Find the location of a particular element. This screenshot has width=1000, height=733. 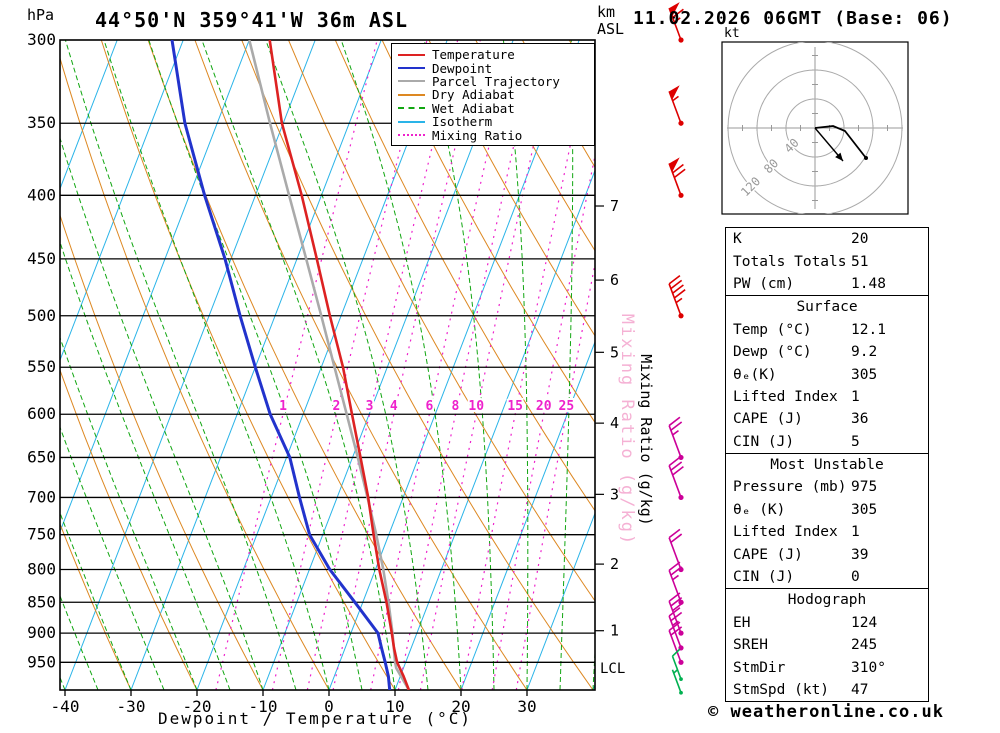

stats-row: CIN (J) 0 is located at coordinates (827, 577).